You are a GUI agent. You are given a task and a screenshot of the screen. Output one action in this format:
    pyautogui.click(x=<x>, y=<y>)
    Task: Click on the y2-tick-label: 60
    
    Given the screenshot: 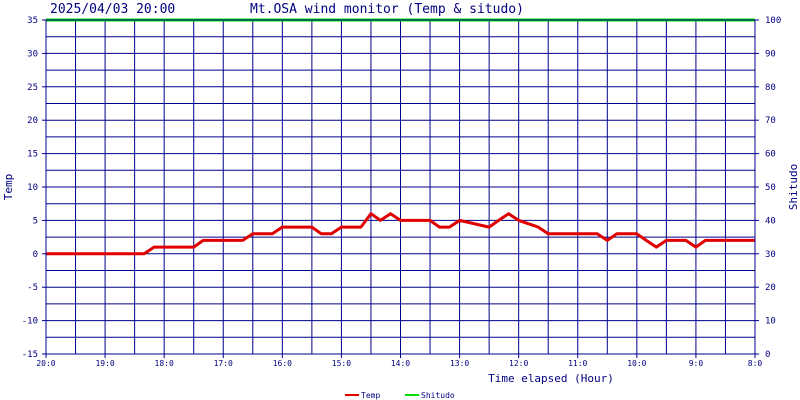 What is the action you would take?
    pyautogui.click(x=770, y=155)
    